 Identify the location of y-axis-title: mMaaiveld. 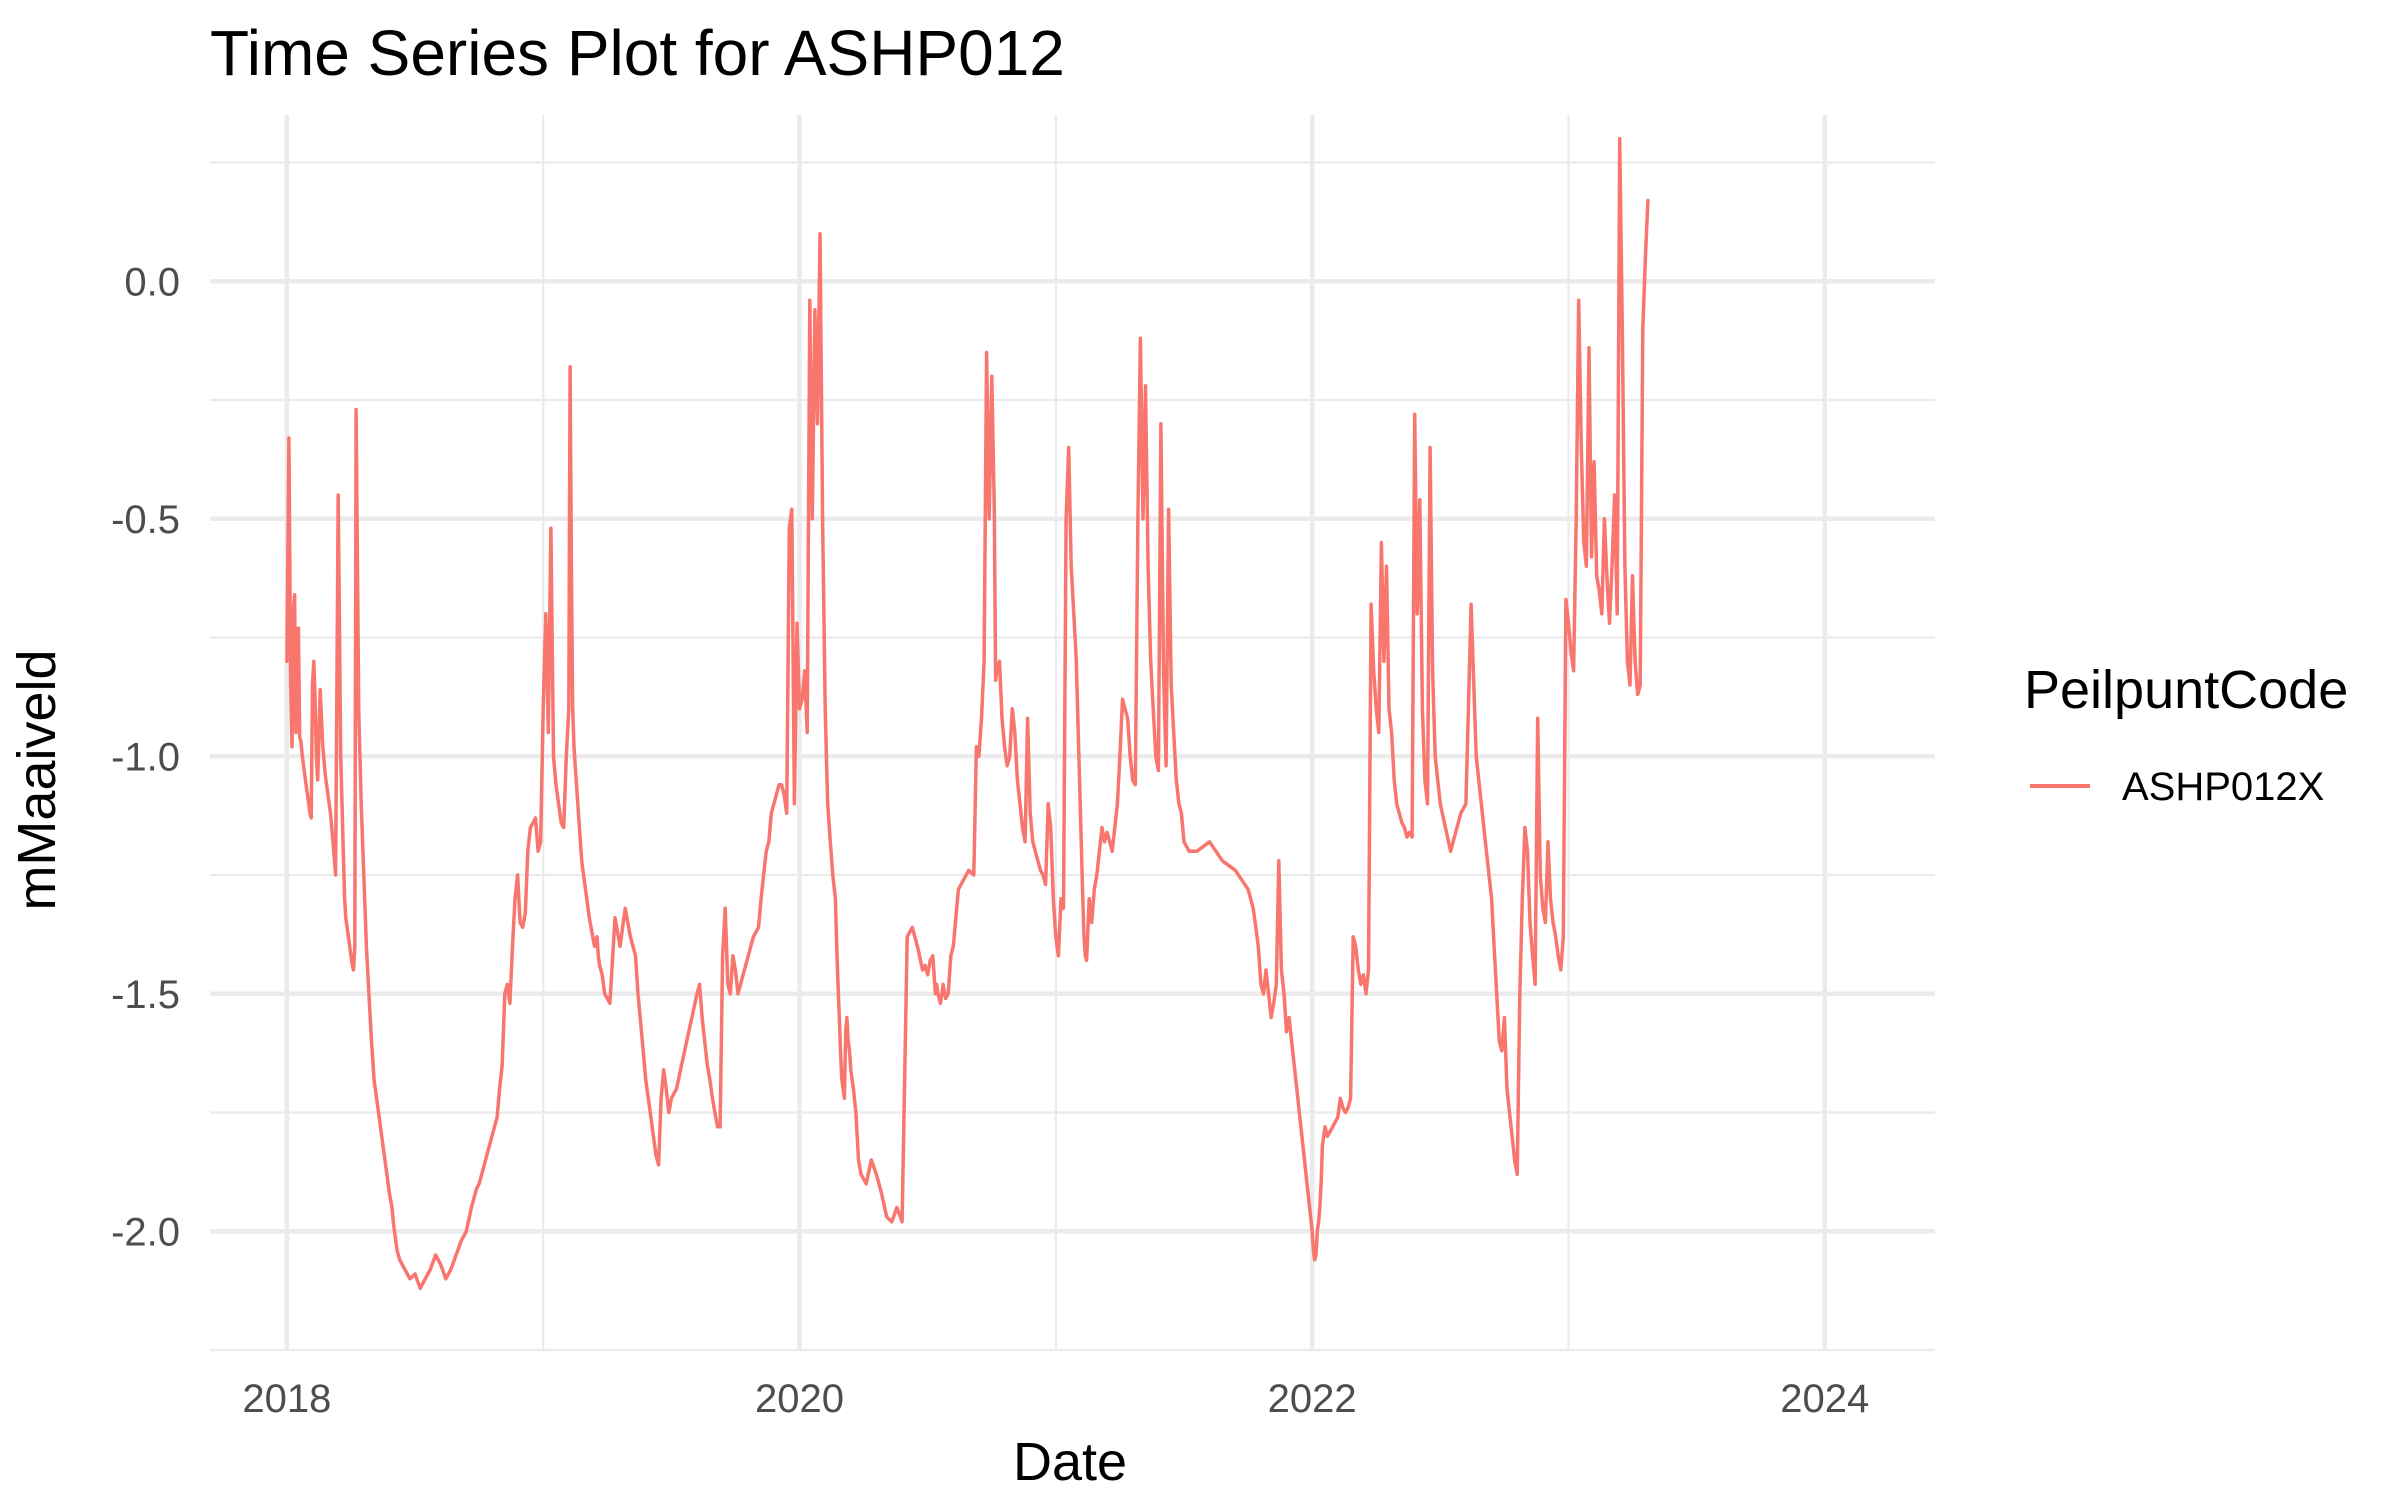
(37, 779).